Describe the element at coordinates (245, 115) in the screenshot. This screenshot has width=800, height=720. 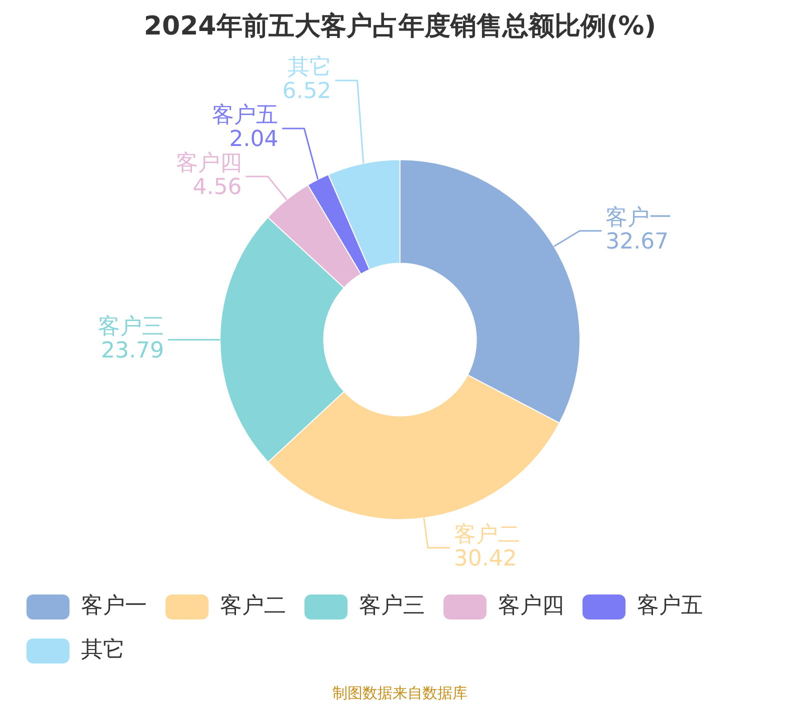
I see `slice-label: 客户五` at that location.